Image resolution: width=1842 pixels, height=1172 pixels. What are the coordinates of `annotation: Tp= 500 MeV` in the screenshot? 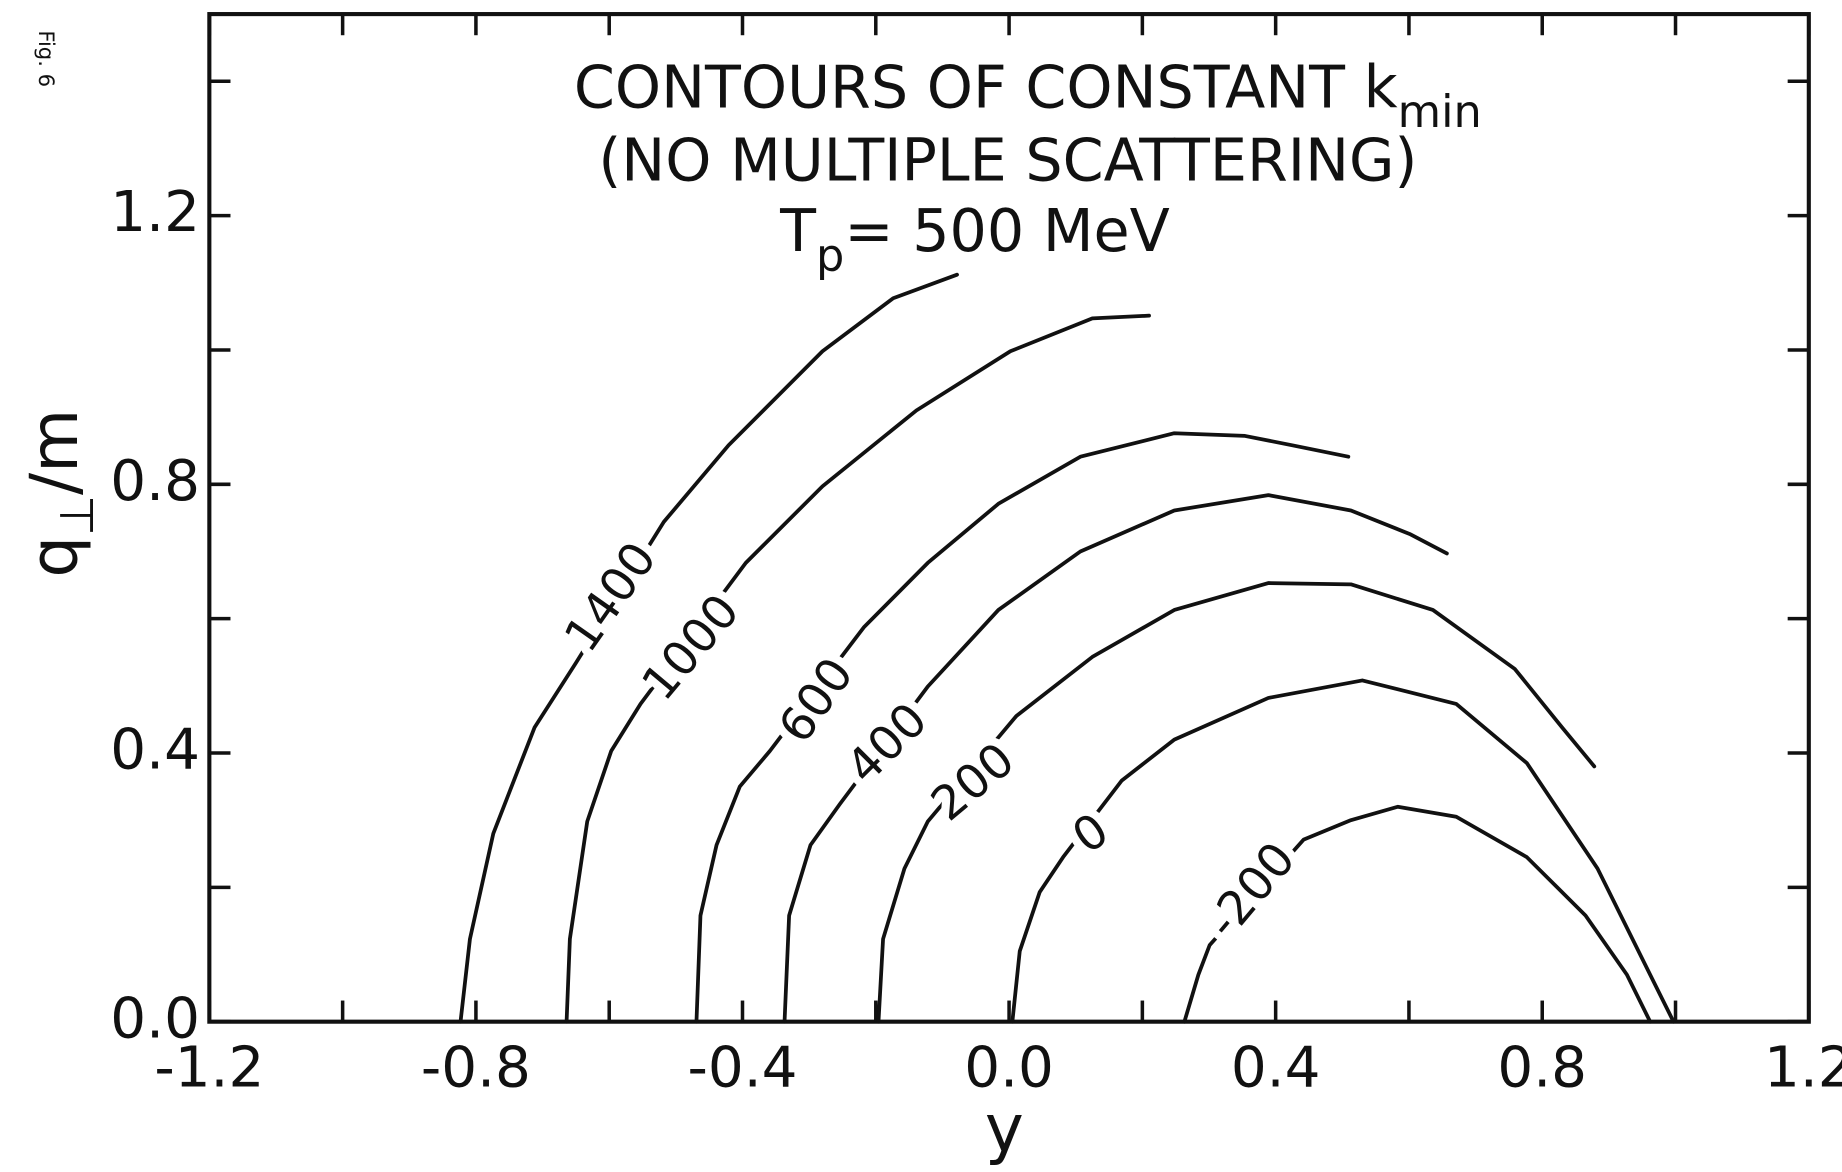 It's located at (974, 239).